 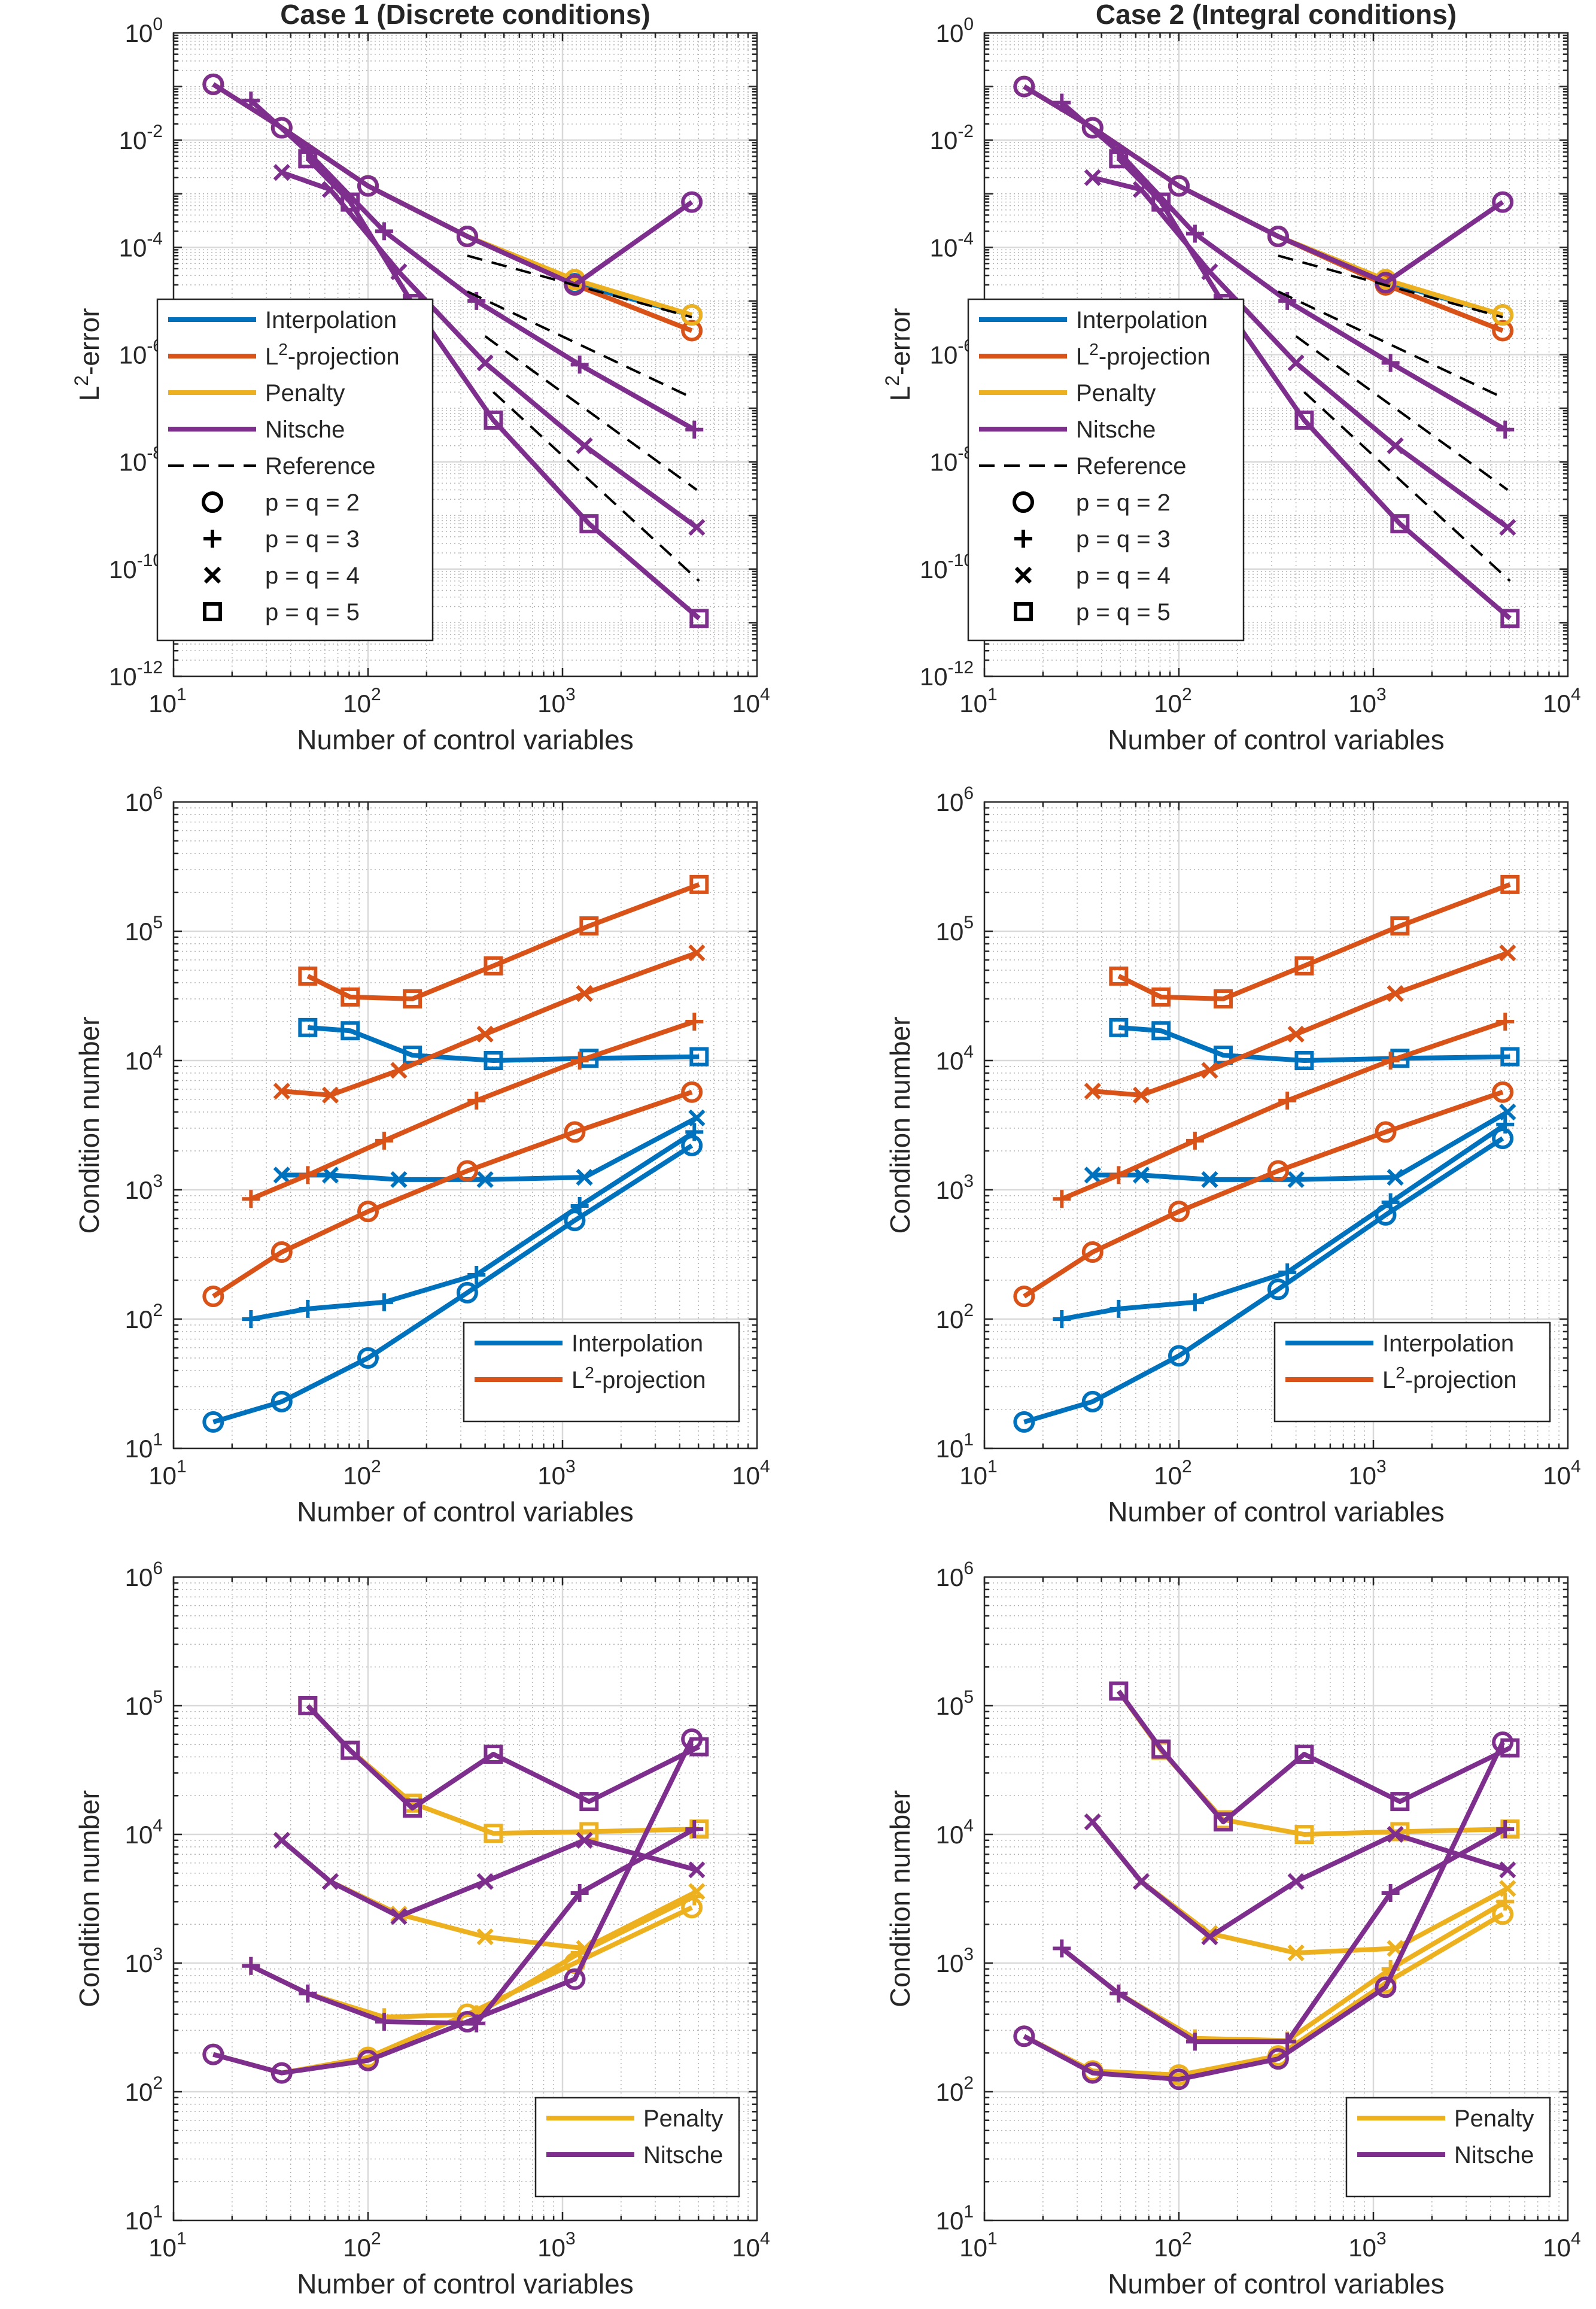 I want to click on y-tick-label: 10⁴, so click(x=144, y=1832).